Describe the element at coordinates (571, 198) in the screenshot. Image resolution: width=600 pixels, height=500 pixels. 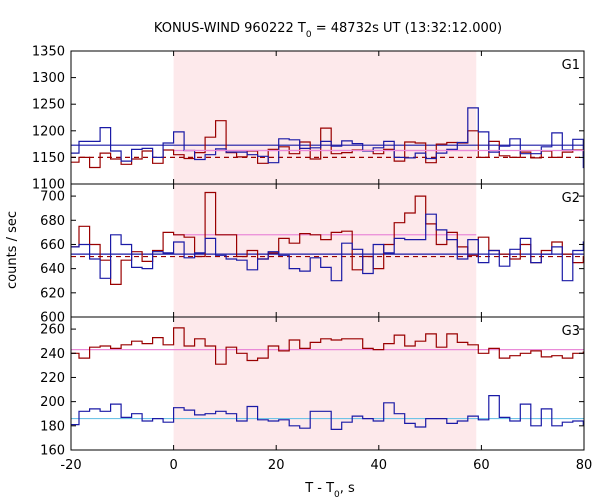
I see `panel-label: G2` at that location.